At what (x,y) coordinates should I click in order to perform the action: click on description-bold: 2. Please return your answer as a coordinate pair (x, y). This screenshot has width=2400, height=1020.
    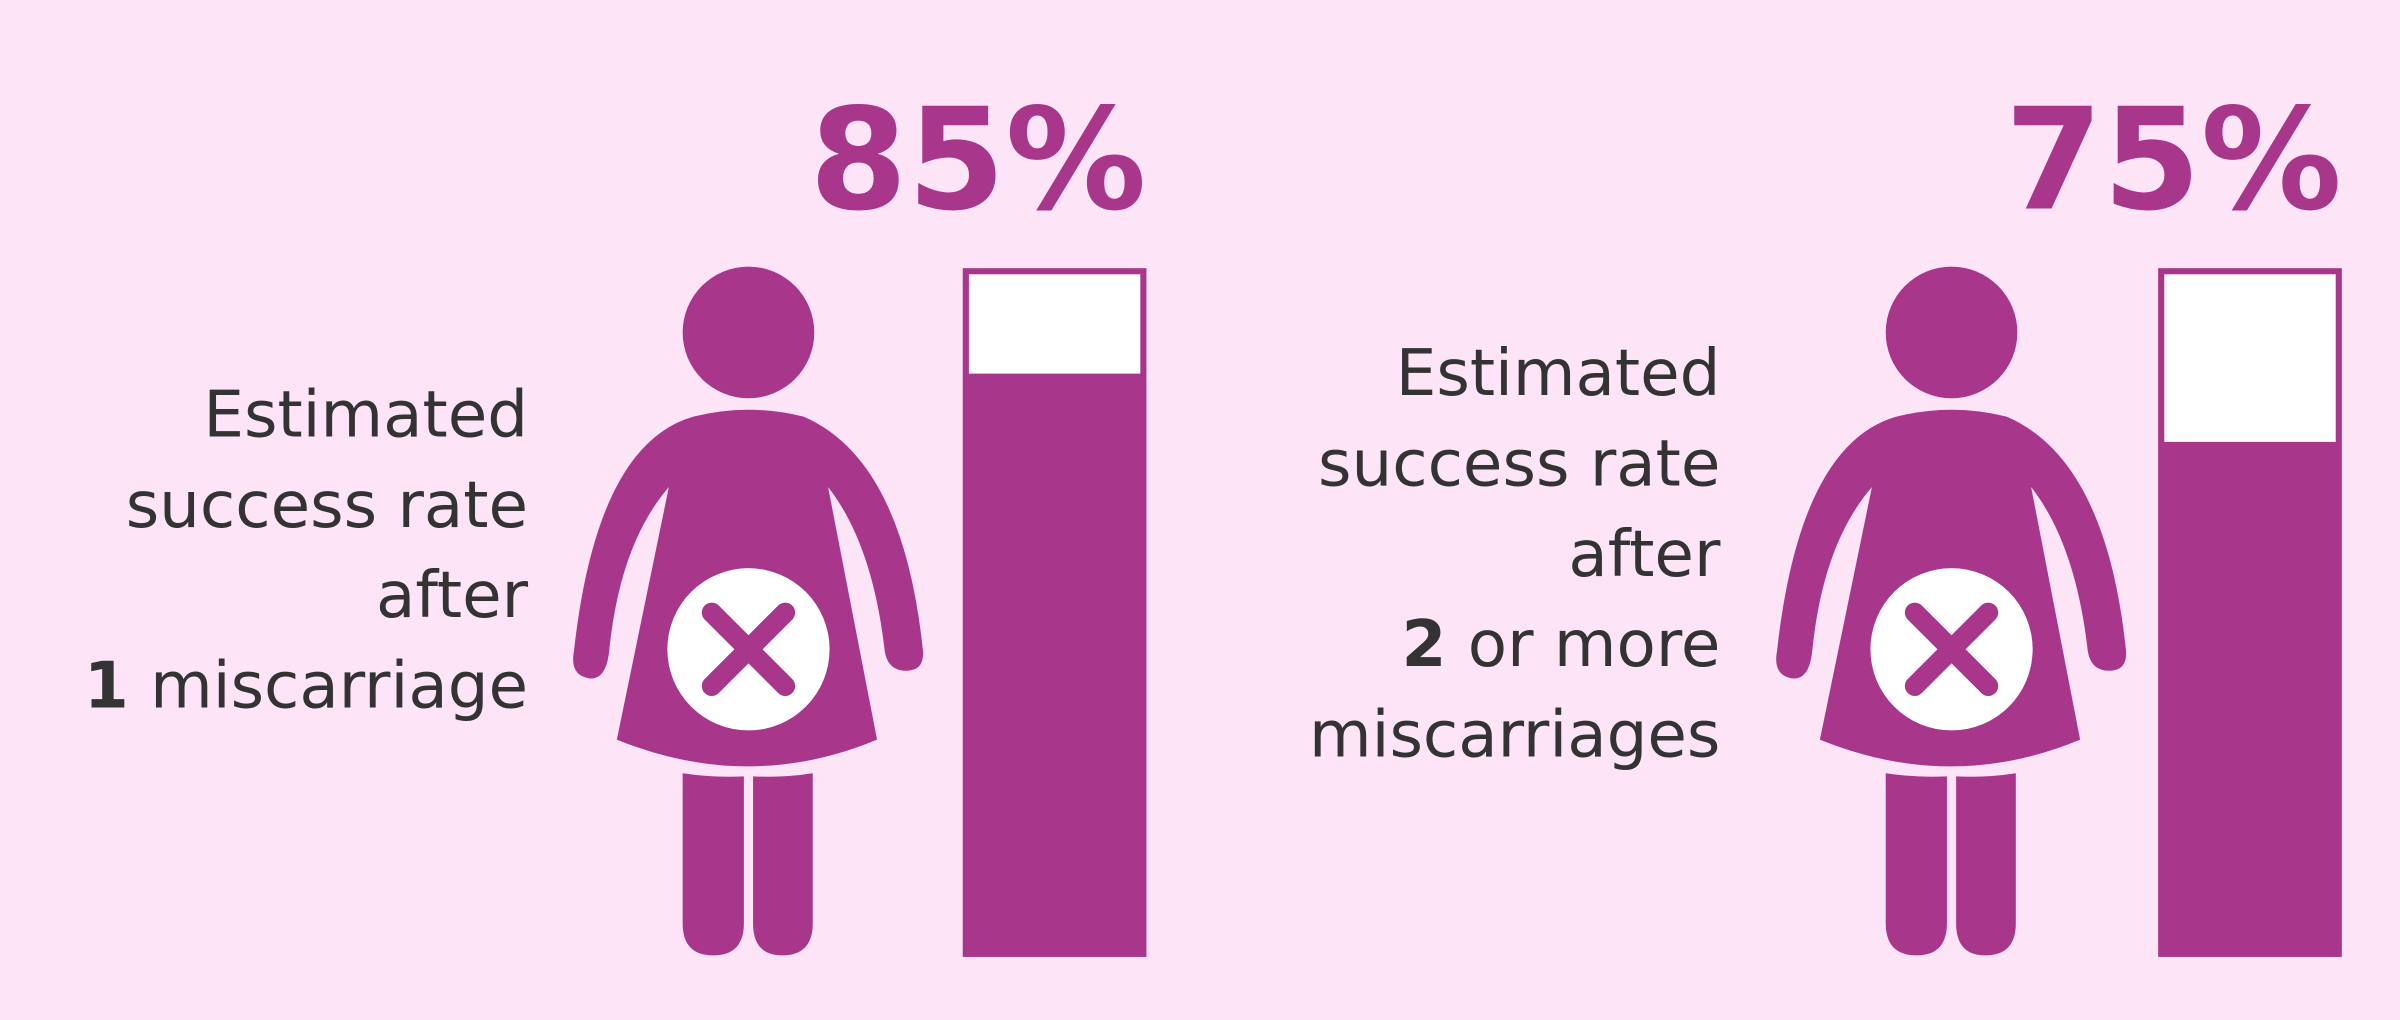
    Looking at the image, I should click on (1424, 644).